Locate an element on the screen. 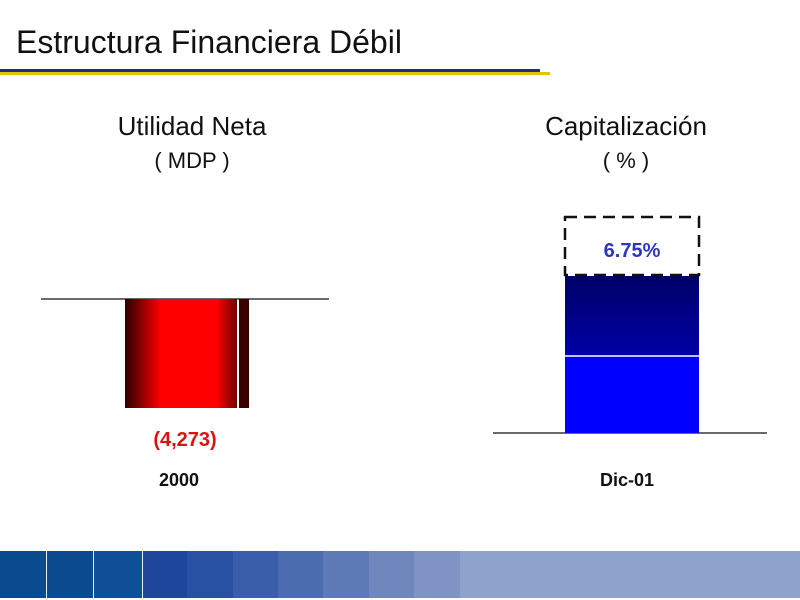  capitalization-category-label: Dic-01 is located at coordinates (627, 480).